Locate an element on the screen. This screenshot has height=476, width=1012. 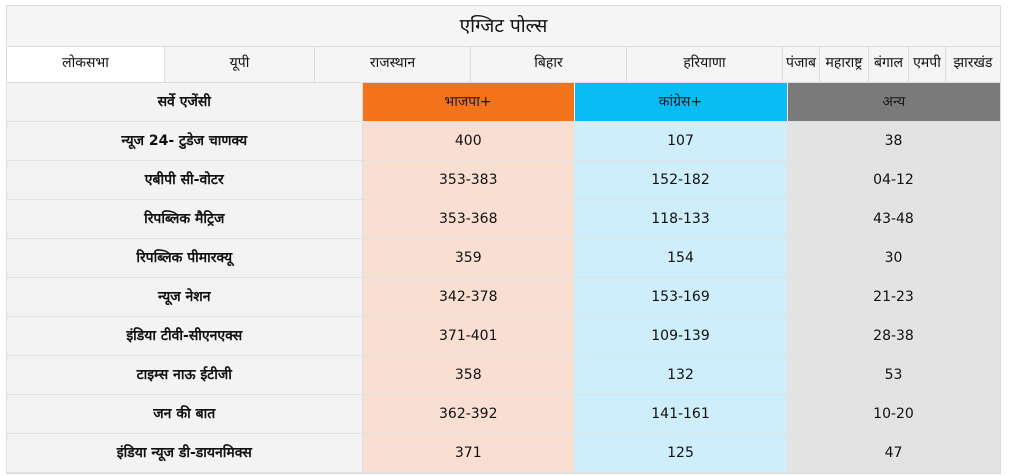
bjp-seats: 359 is located at coordinates (468, 258).